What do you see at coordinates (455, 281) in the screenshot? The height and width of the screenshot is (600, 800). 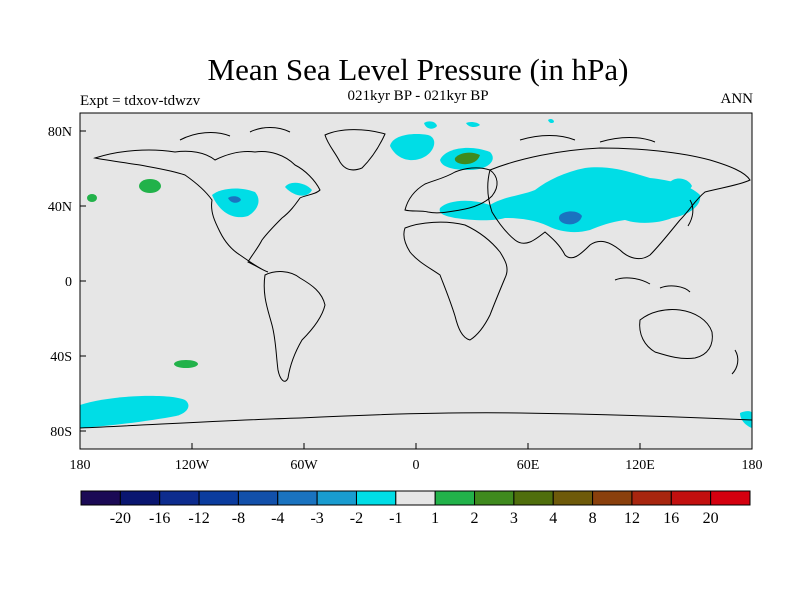 I see `coast-africa` at bounding box center [455, 281].